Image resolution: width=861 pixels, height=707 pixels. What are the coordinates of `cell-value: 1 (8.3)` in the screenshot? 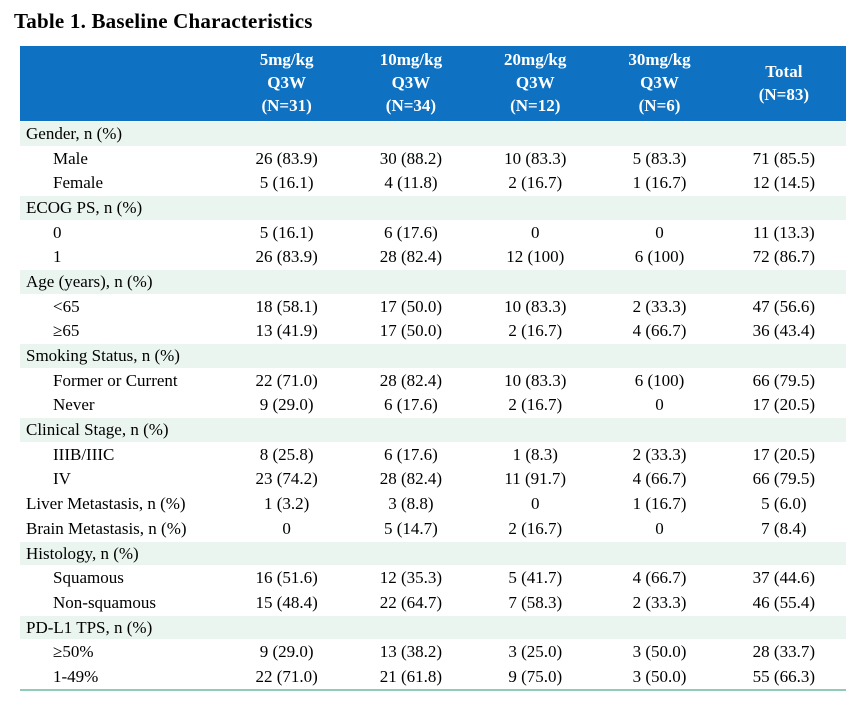 It's located at (535, 454).